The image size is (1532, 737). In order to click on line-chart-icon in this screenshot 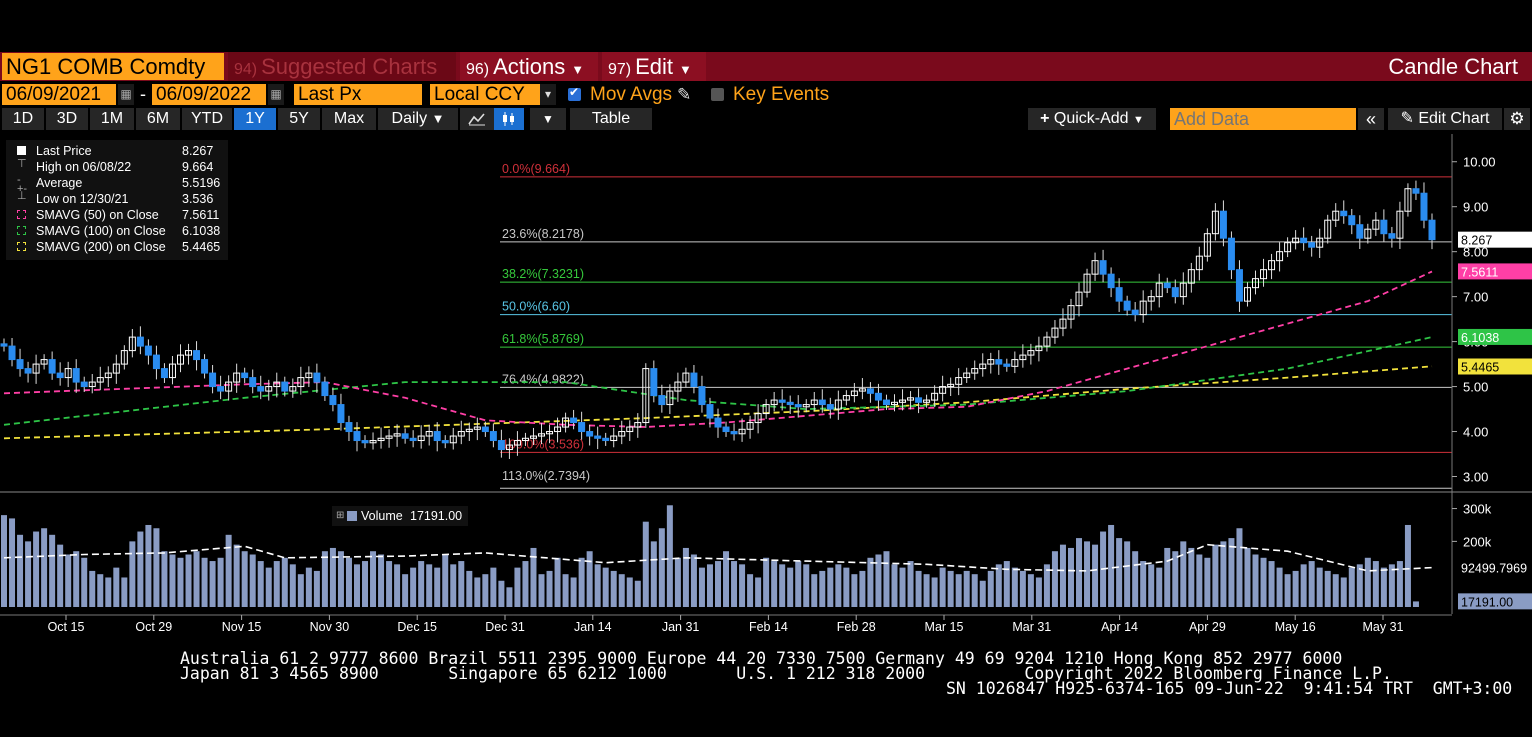, I will do `click(477, 119)`.